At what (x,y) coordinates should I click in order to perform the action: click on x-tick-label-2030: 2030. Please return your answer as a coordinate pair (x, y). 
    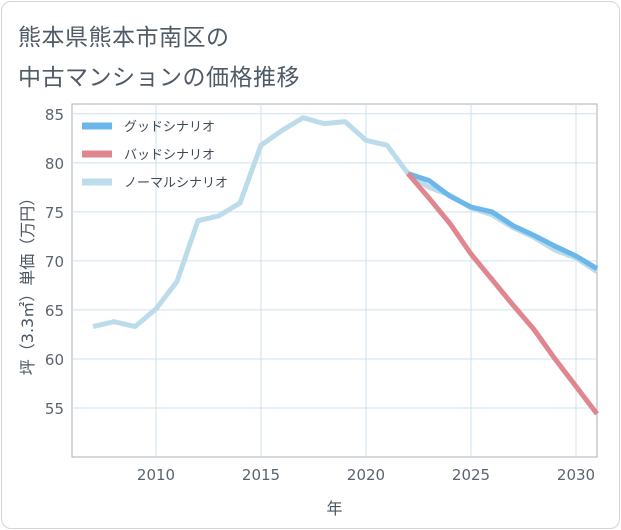
    Looking at the image, I should click on (576, 475).